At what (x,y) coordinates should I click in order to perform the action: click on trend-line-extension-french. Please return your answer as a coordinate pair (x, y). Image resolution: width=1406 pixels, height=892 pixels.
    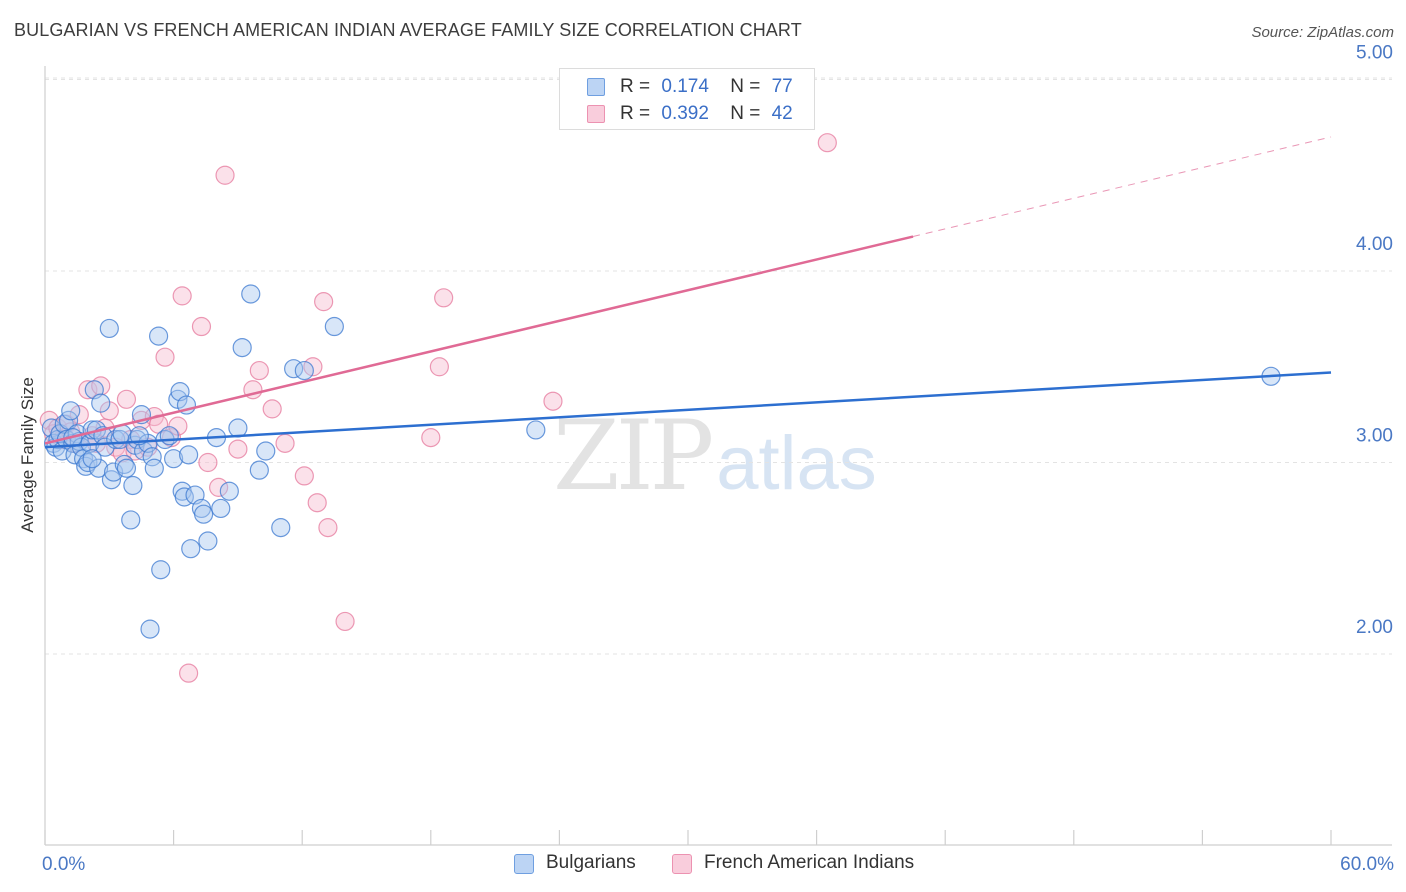
    Looking at the image, I should click on (1122, 187).